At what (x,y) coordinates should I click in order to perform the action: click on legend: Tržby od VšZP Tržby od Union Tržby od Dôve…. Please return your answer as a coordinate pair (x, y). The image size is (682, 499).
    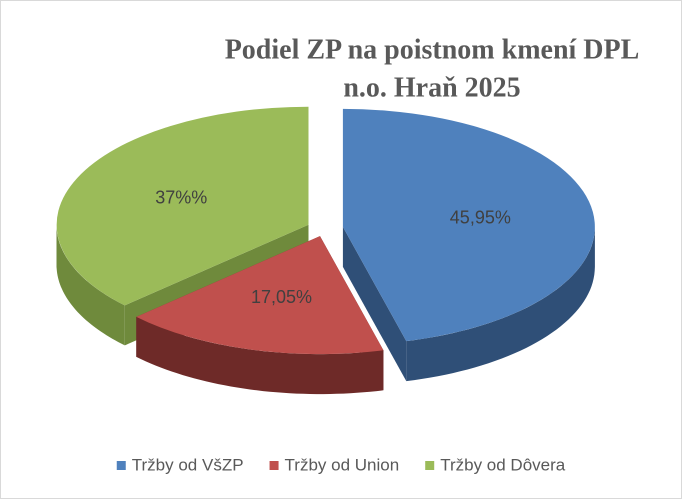
    Looking at the image, I should click on (341, 464).